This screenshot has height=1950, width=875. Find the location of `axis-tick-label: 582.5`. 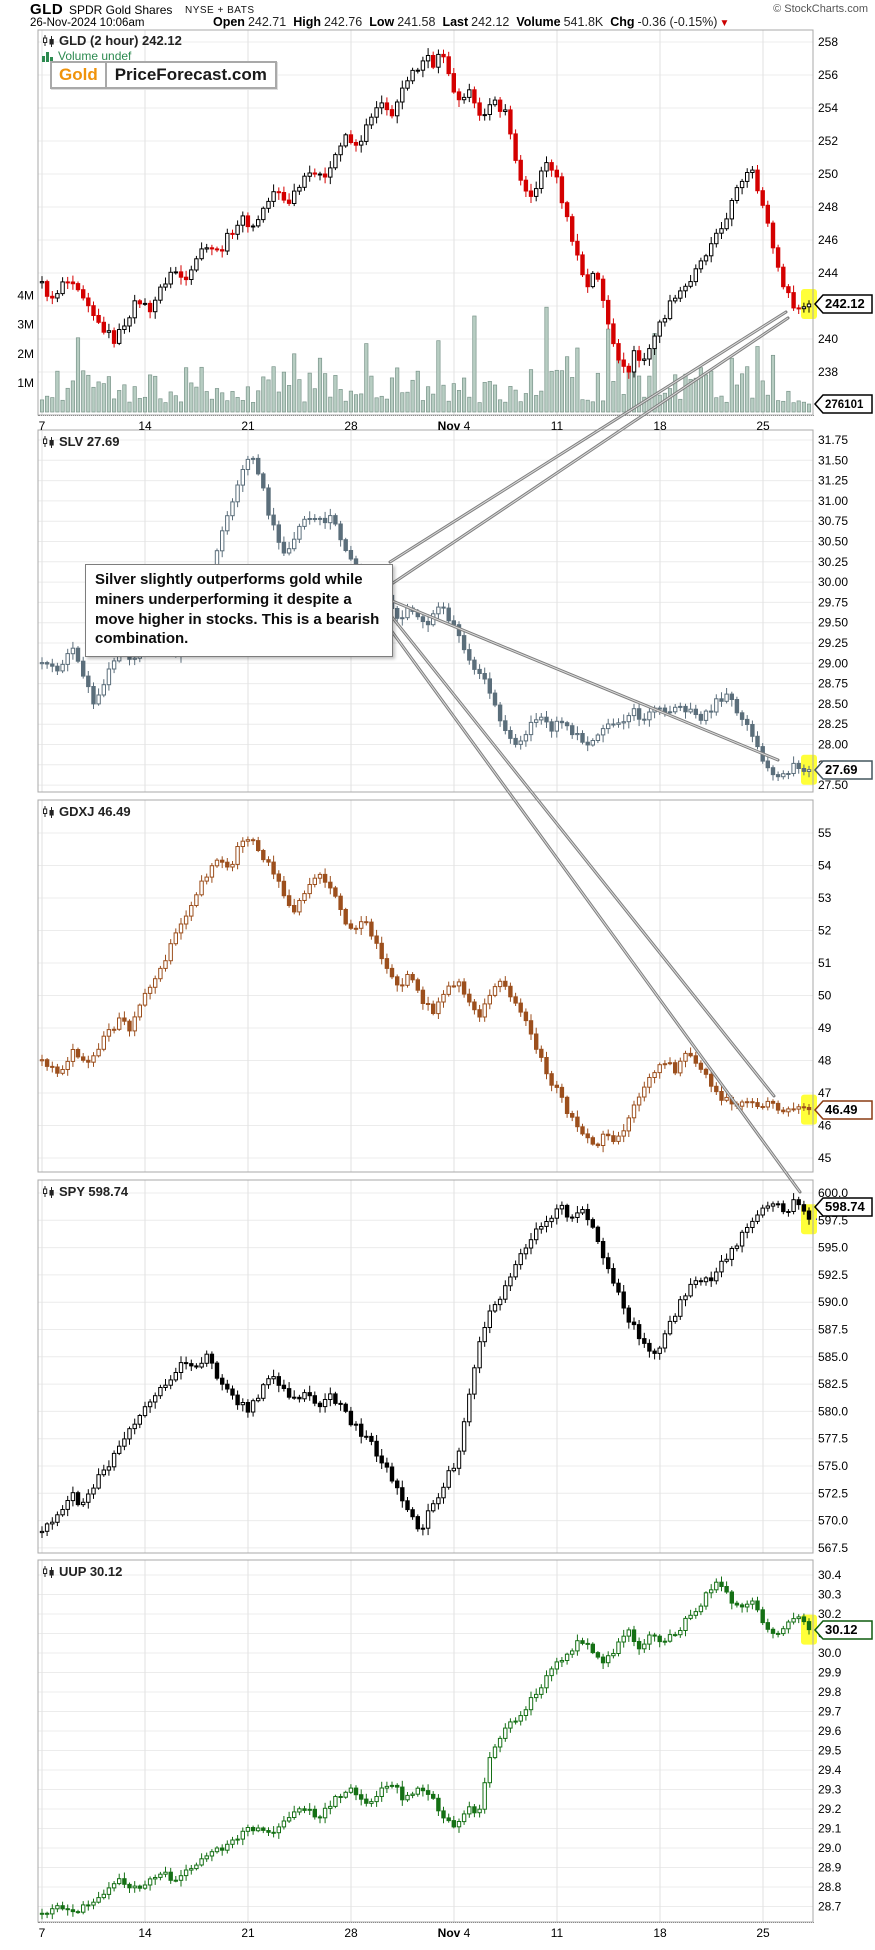

axis-tick-label: 582.5 is located at coordinates (833, 1384).